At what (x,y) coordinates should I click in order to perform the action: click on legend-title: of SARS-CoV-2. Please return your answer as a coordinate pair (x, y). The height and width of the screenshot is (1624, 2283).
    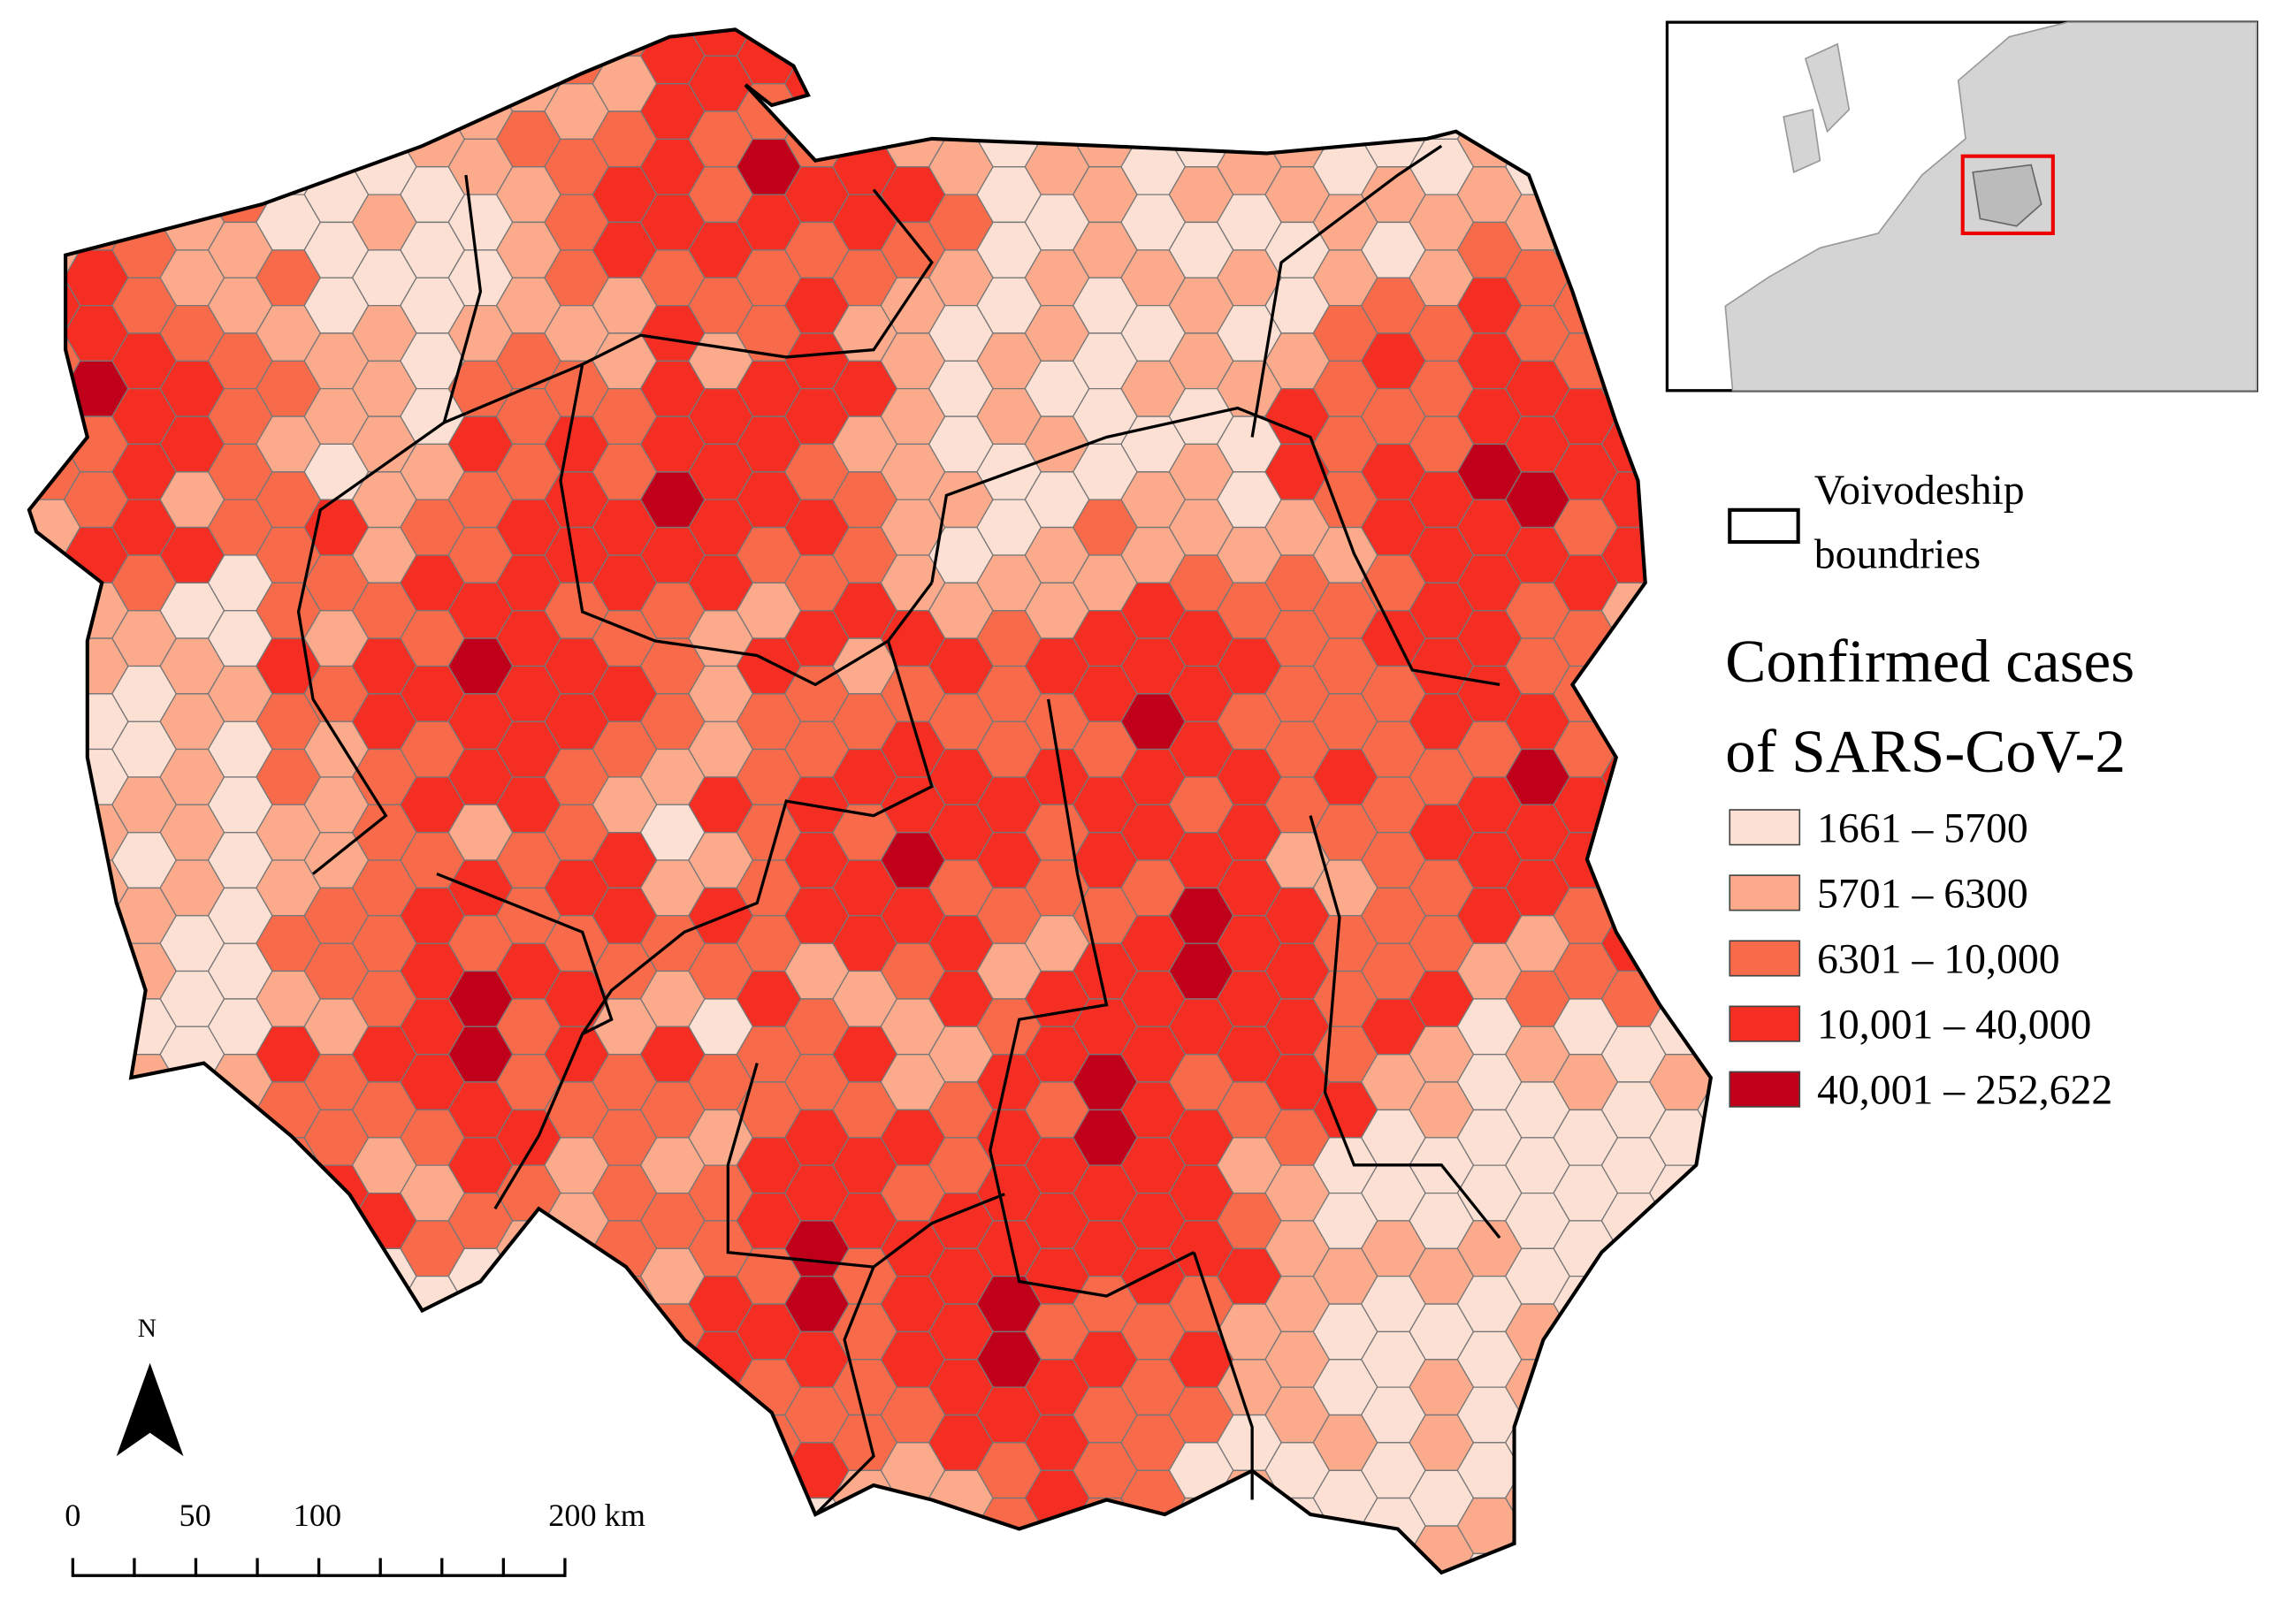
    Looking at the image, I should click on (1925, 751).